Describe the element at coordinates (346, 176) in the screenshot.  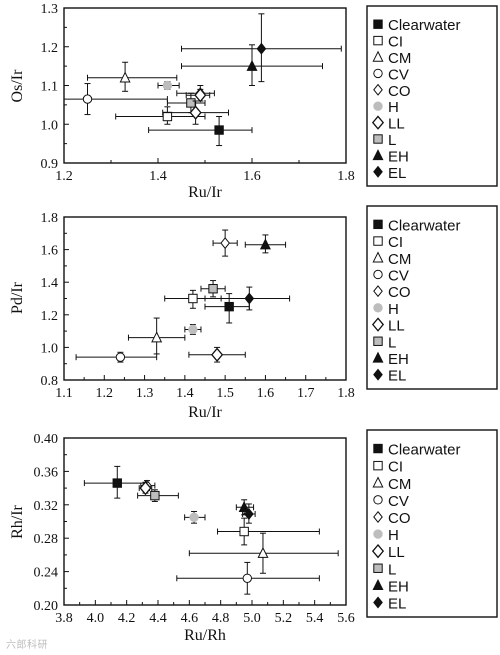
I see `x-tick-label: 1.8` at that location.